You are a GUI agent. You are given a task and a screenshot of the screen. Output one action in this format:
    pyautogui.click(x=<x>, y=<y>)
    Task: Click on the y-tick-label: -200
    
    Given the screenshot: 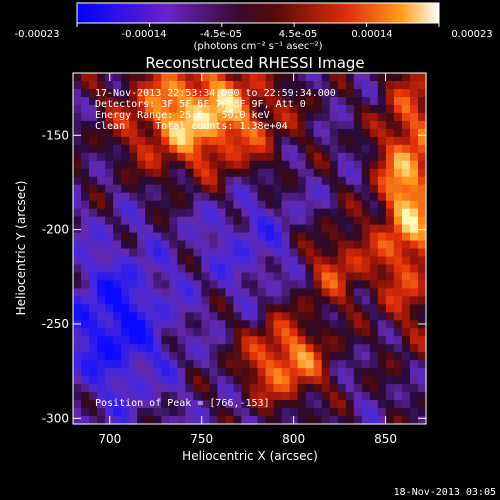 What is the action you would take?
    pyautogui.click(x=55, y=230)
    